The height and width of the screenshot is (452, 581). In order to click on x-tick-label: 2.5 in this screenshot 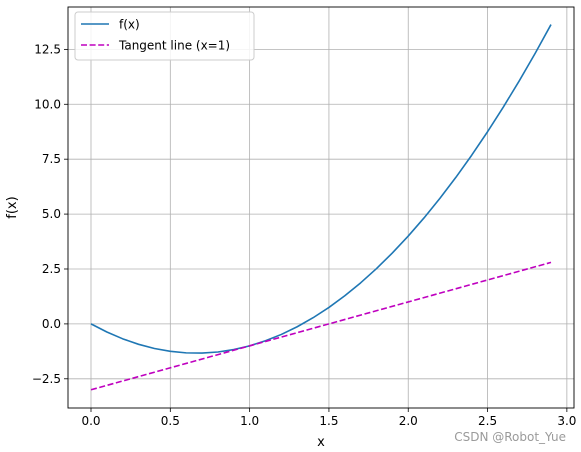, I will do `click(487, 421)`.